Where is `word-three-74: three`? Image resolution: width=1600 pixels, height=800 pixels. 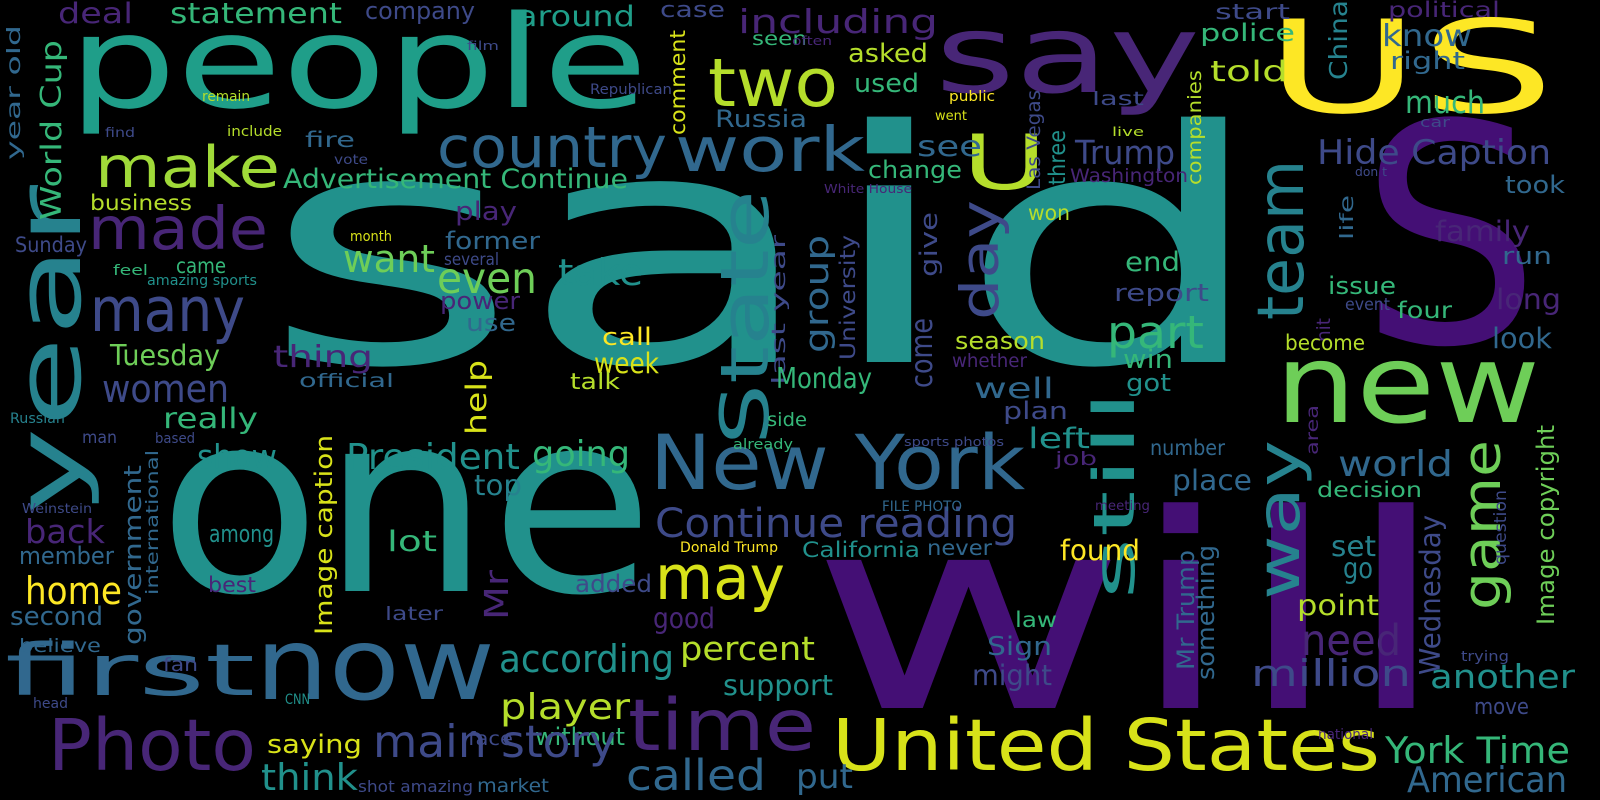 word-three-74: three is located at coordinates (1058, 157).